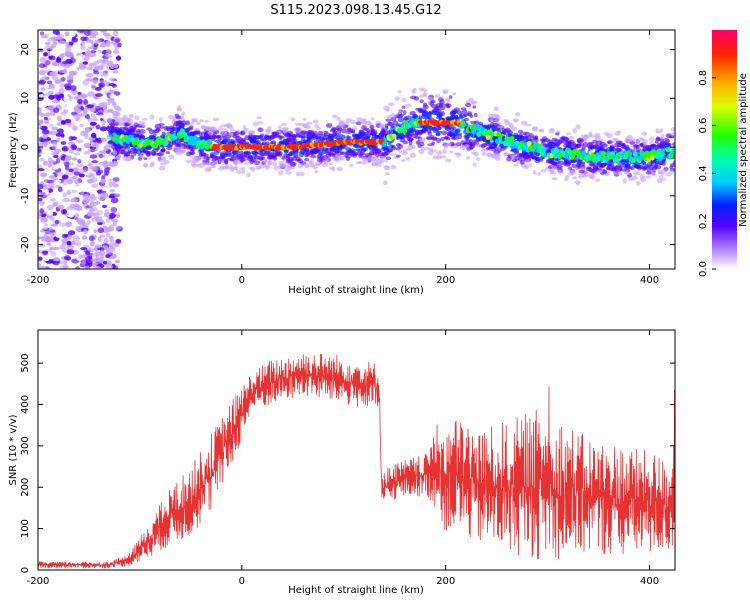  What do you see at coordinates (356, 590) in the screenshot?
I see `snr-xlabel: Height of straight line (km)` at bounding box center [356, 590].